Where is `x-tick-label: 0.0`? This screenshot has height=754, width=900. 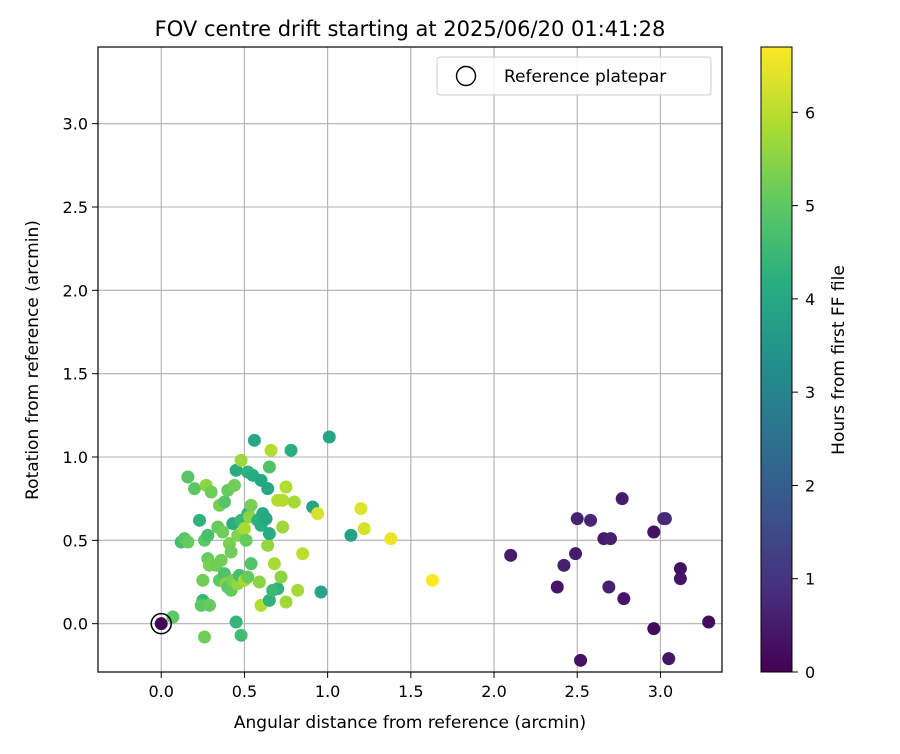 x-tick-label: 0.0 is located at coordinates (161, 691).